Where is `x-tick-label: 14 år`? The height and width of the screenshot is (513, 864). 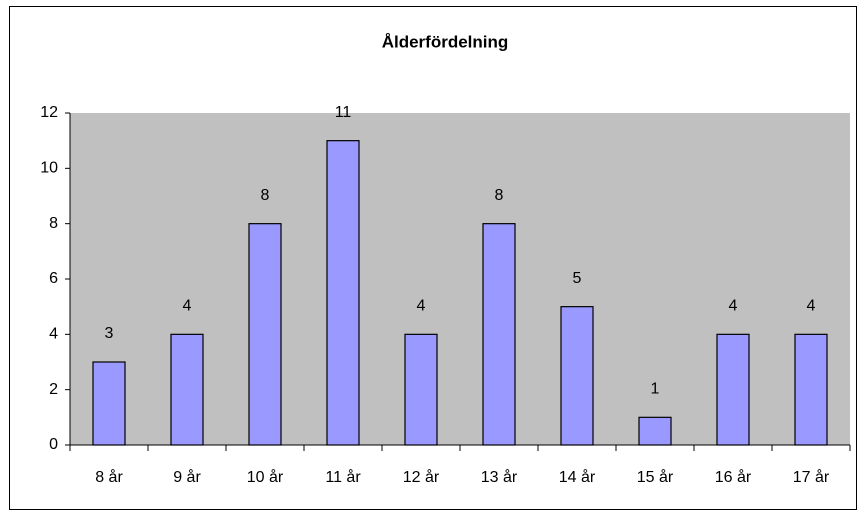
x-tick-label: 14 år is located at coordinates (577, 477).